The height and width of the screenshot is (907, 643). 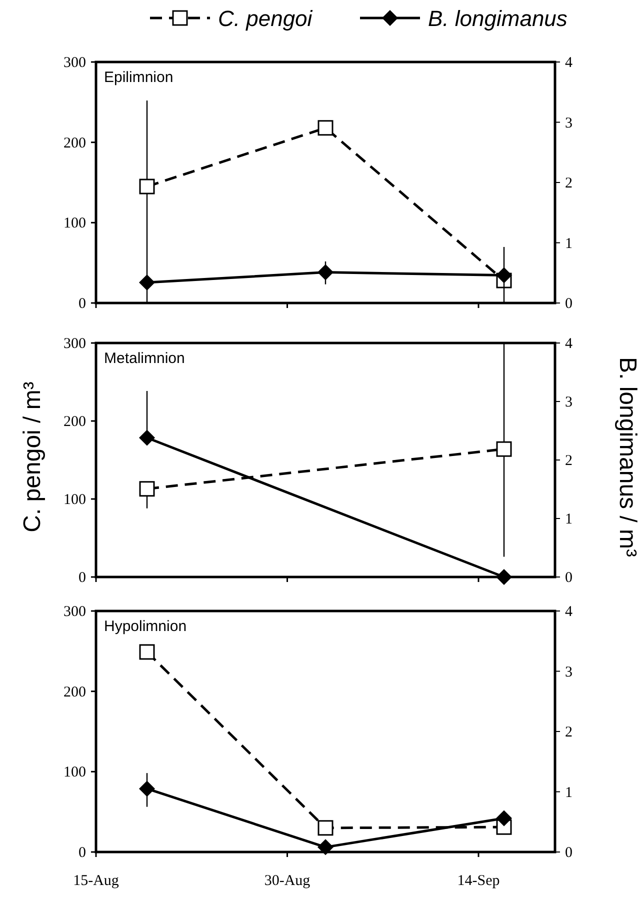 What do you see at coordinates (96, 881) in the screenshot?
I see `x-tick-label: 15-Aug` at bounding box center [96, 881].